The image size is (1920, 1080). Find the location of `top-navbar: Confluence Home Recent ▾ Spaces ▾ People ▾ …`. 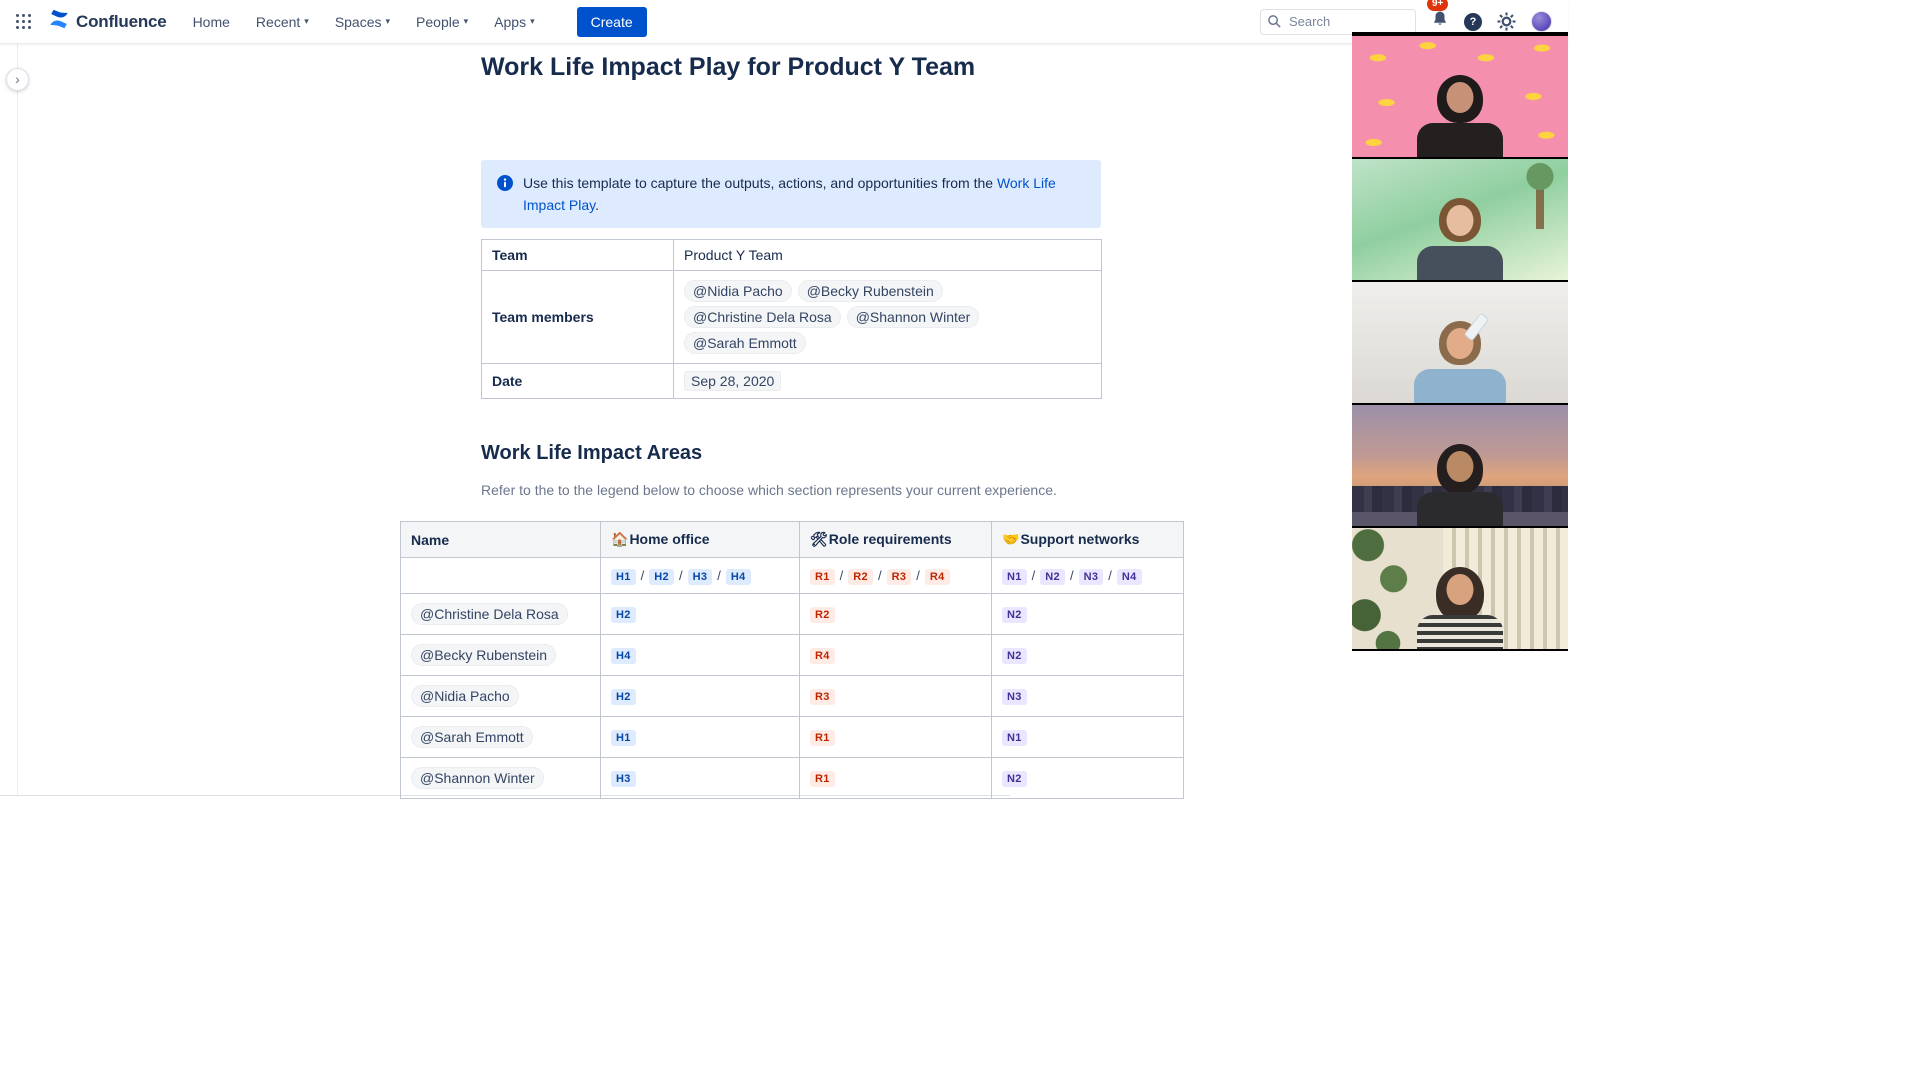

top-navbar: Confluence Home Recent ▾ Spaces ▾ People ▾ … is located at coordinates (784, 22).